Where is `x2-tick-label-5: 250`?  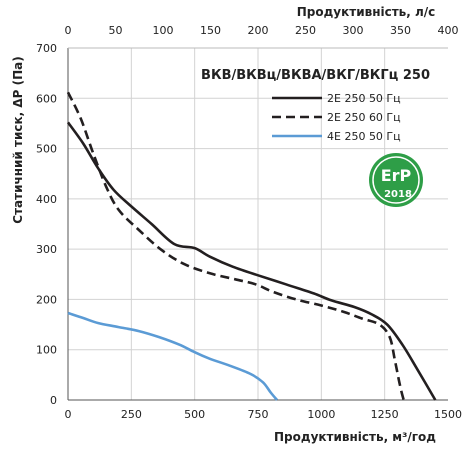 x2-tick-label-5: 250 is located at coordinates (305, 30).